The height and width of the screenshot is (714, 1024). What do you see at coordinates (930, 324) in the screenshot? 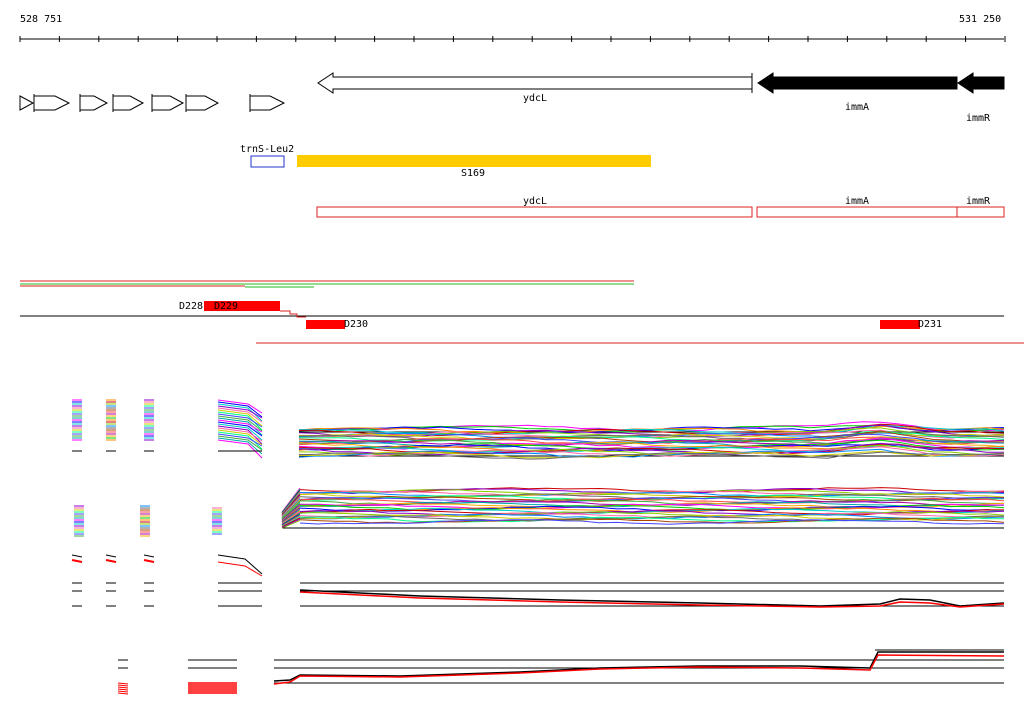
I see `domain-label-D231: D231` at bounding box center [930, 324].